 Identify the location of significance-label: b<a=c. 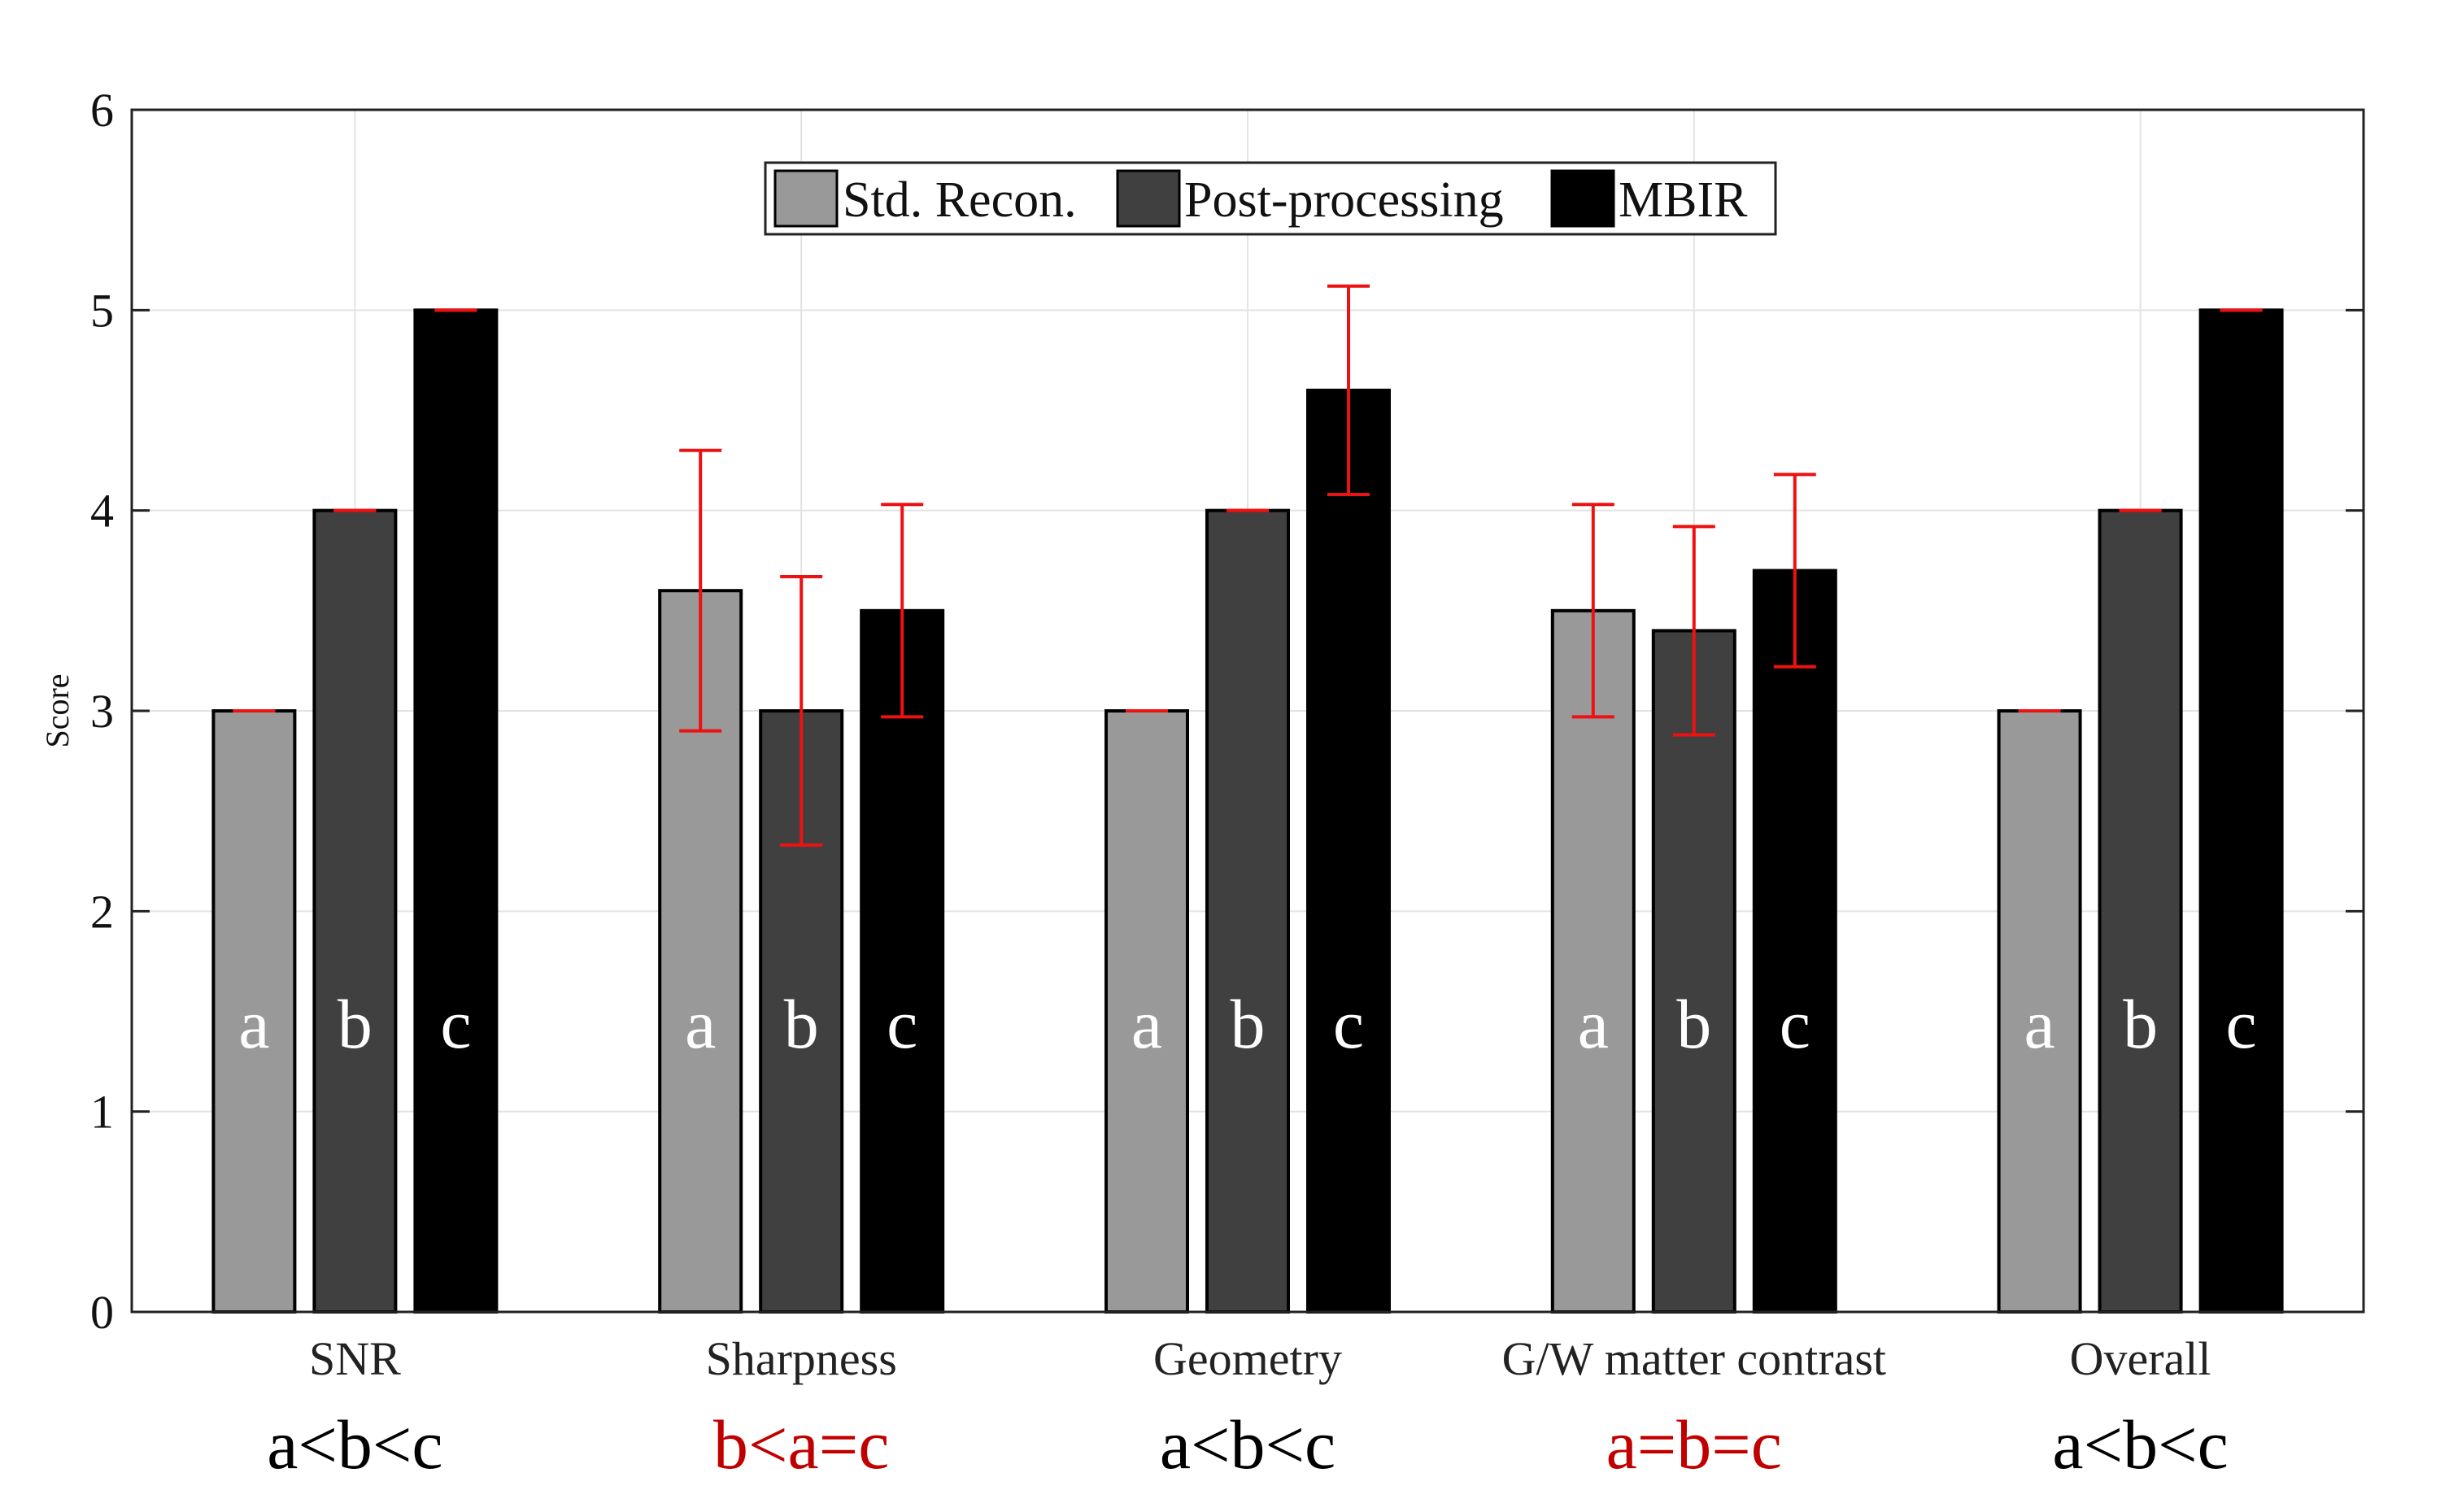
(801, 1444).